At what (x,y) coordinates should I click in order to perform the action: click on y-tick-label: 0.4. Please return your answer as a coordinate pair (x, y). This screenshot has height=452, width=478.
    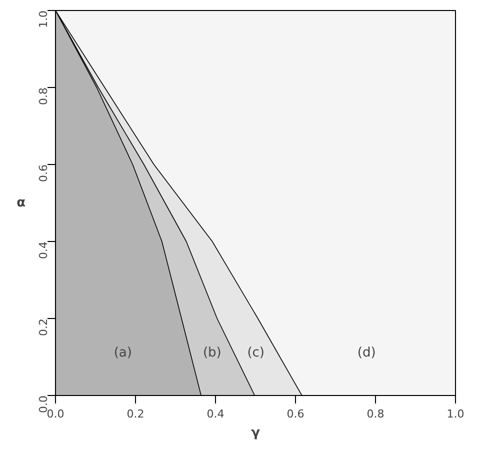
    Looking at the image, I should click on (43, 250).